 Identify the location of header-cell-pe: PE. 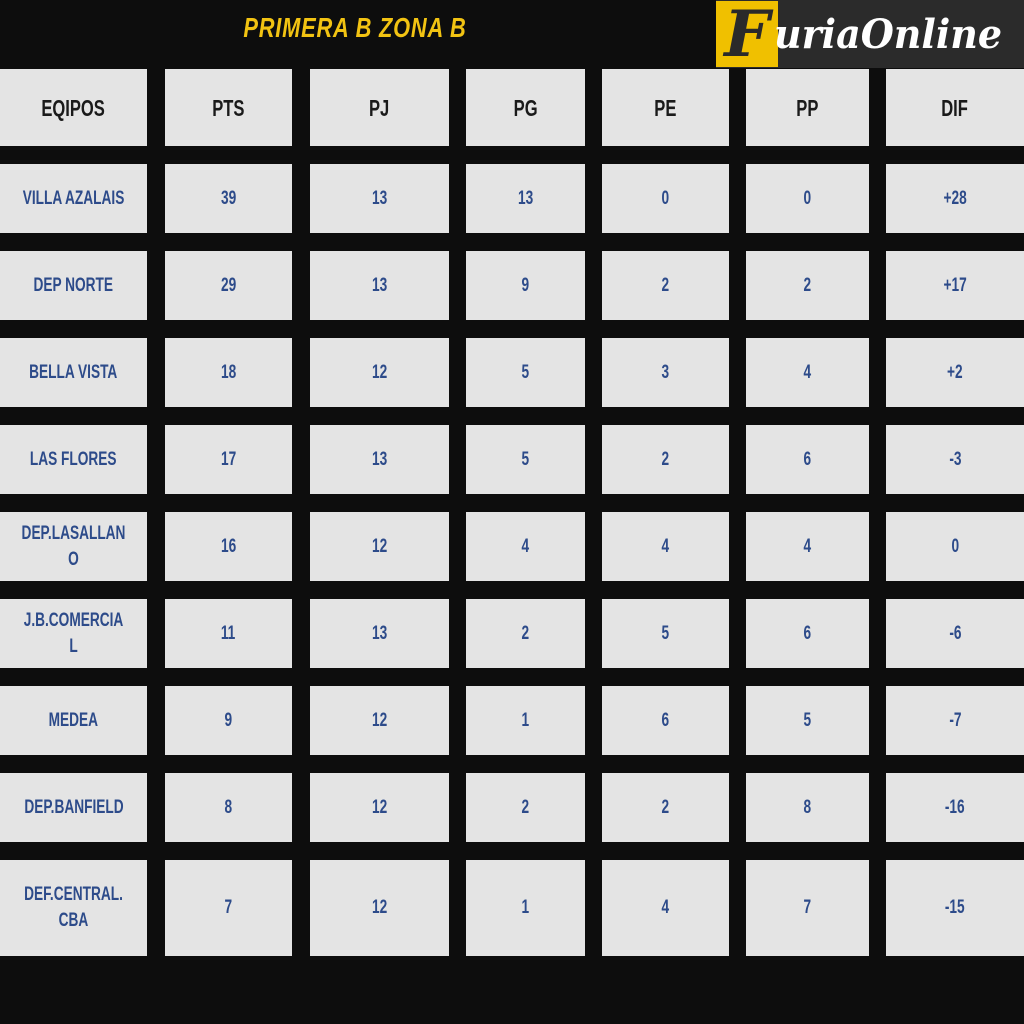
(665, 107).